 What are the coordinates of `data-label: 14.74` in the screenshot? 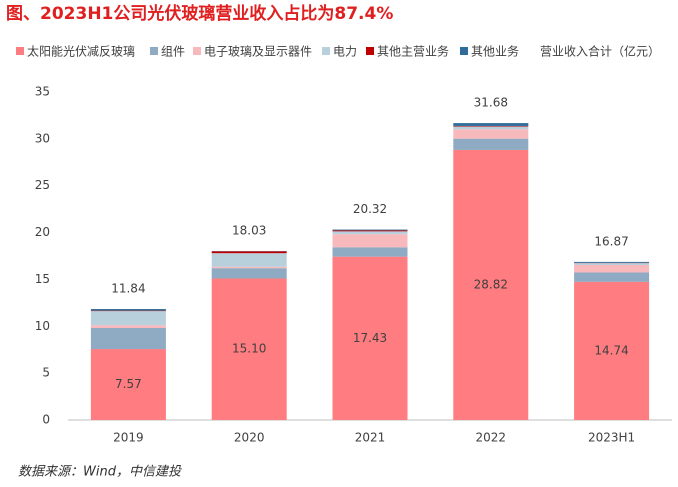 It's located at (611, 350).